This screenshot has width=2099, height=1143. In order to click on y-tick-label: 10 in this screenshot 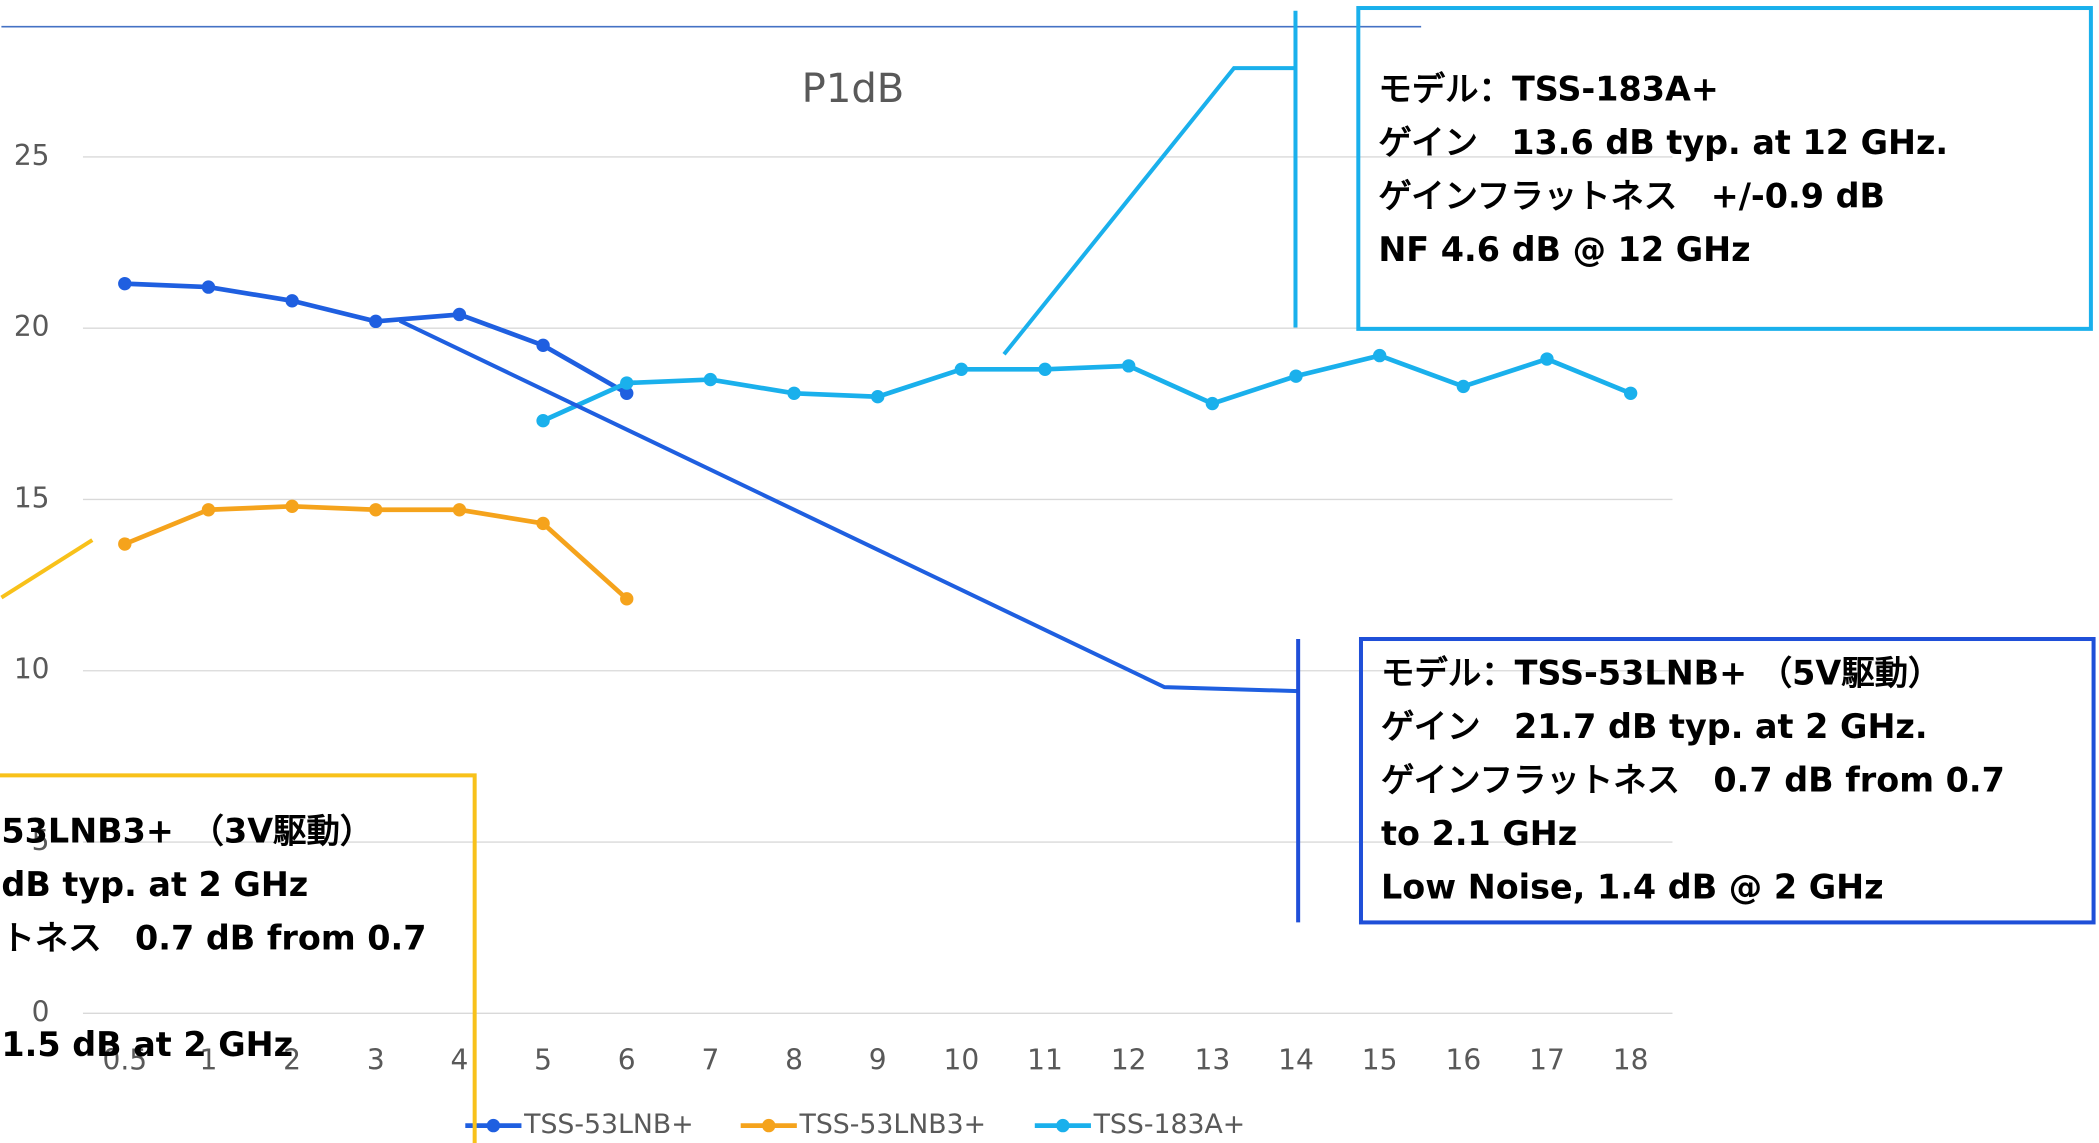, I will do `click(32, 669)`.